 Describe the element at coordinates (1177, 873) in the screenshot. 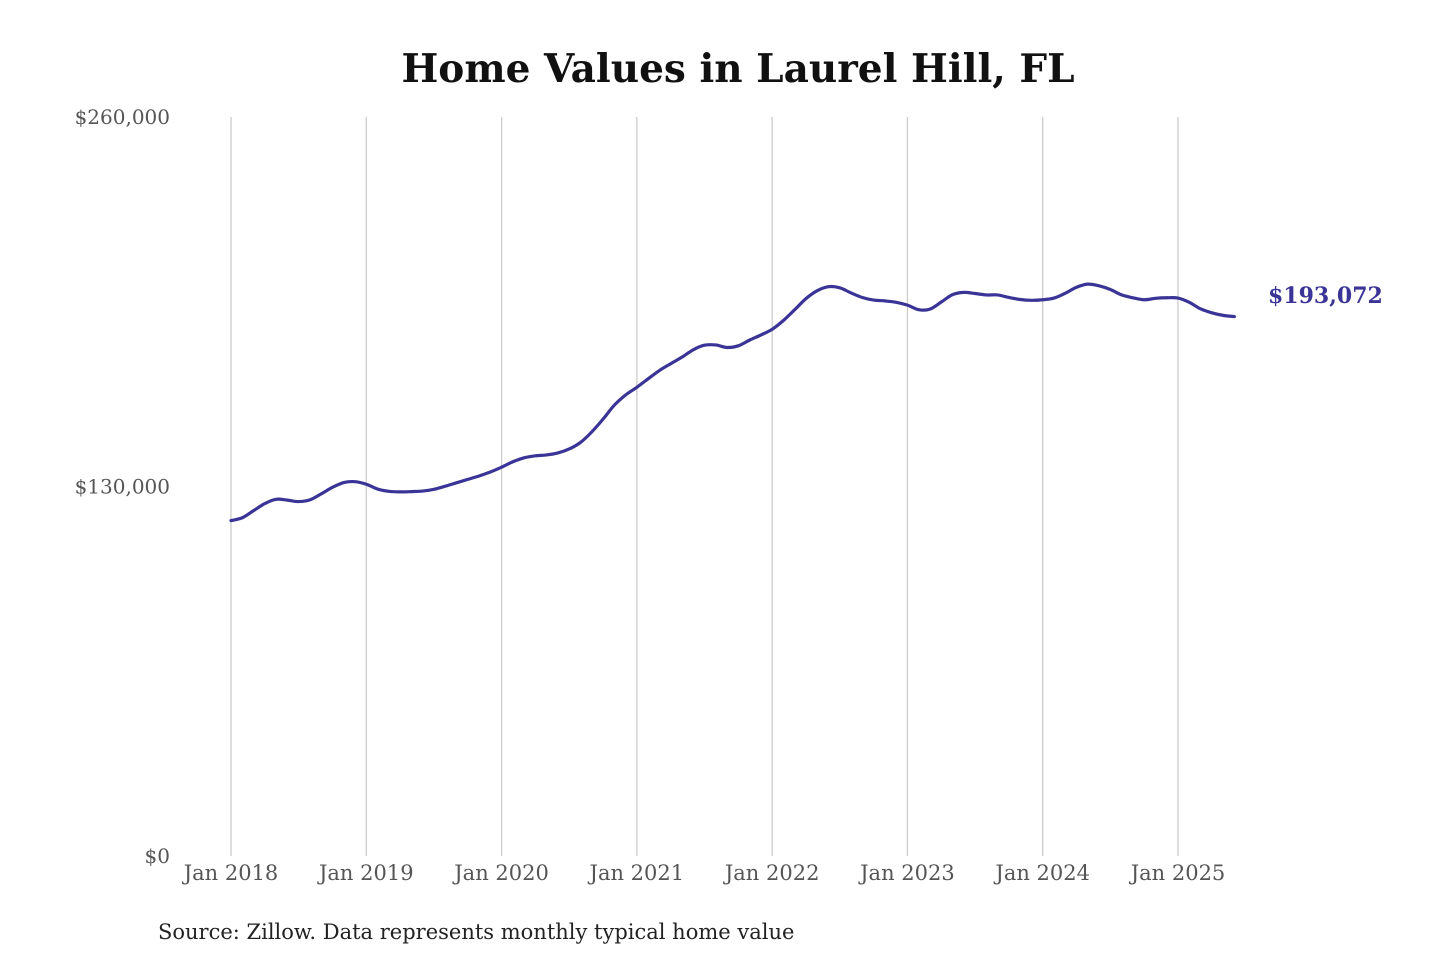

I see `x-tick-label: Jan 2025` at that location.